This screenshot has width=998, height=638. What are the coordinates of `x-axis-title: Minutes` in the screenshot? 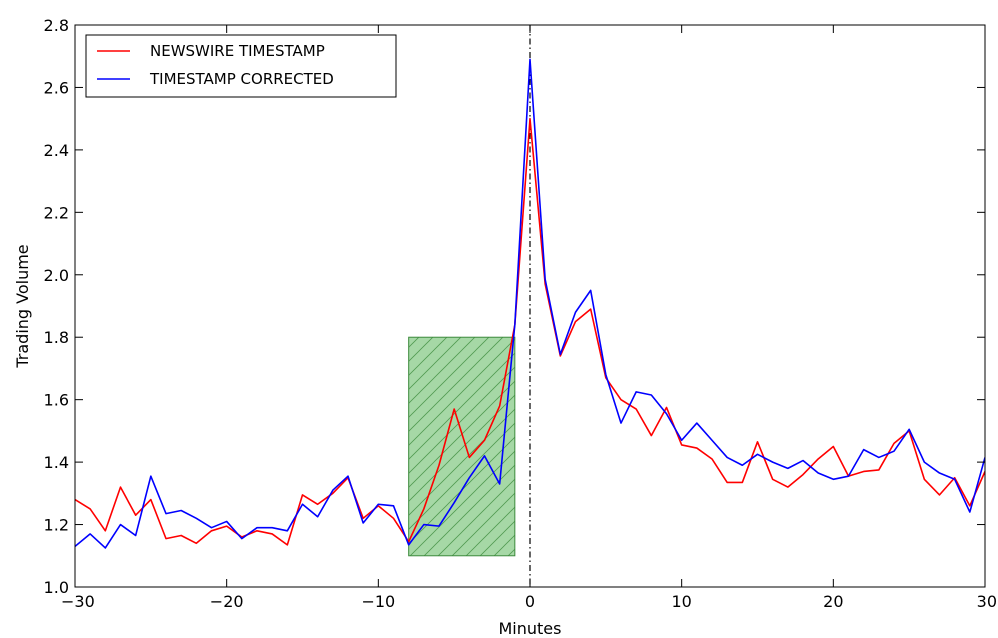 It's located at (530, 628).